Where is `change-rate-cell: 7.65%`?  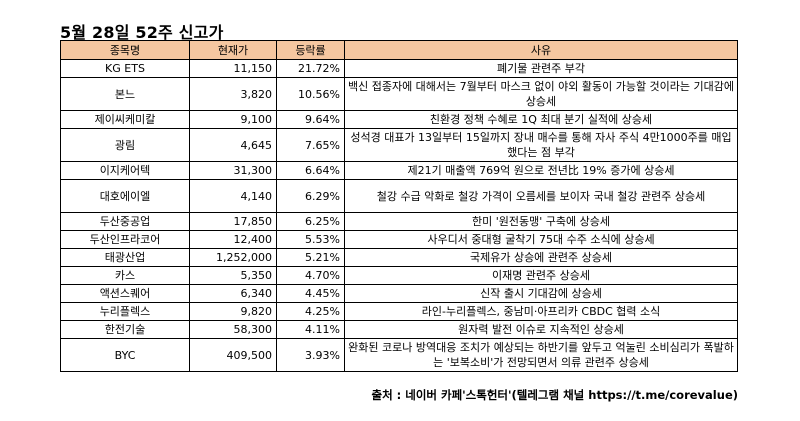
change-rate-cell: 7.65% is located at coordinates (310, 145).